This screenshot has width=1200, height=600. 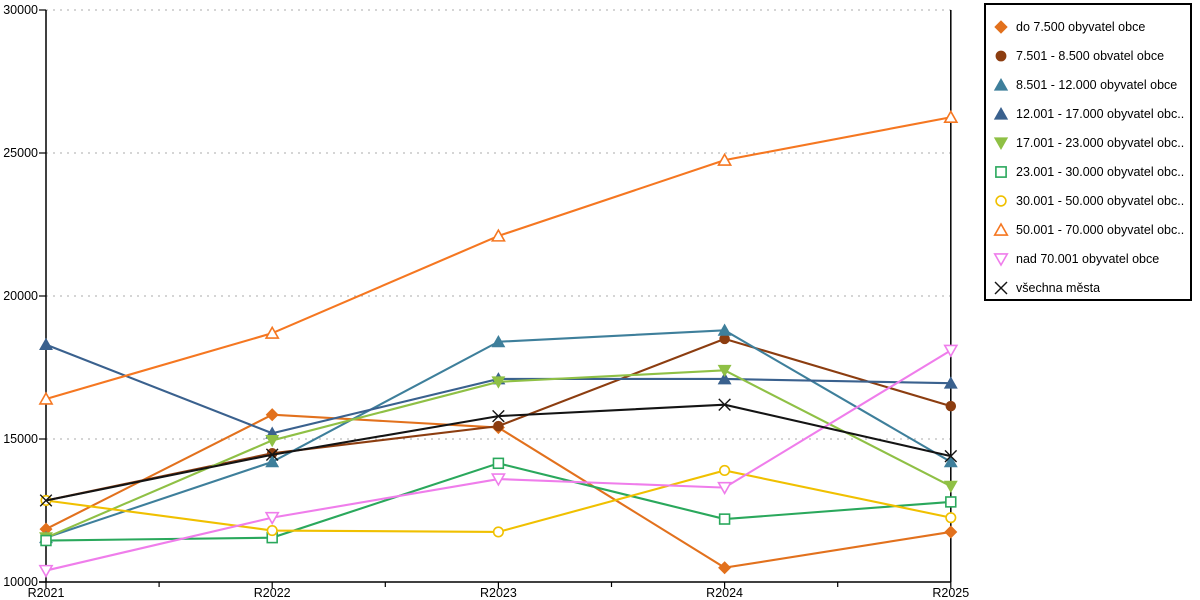 What do you see at coordinates (46, 593) in the screenshot?
I see `x-tick-label: R2021` at bounding box center [46, 593].